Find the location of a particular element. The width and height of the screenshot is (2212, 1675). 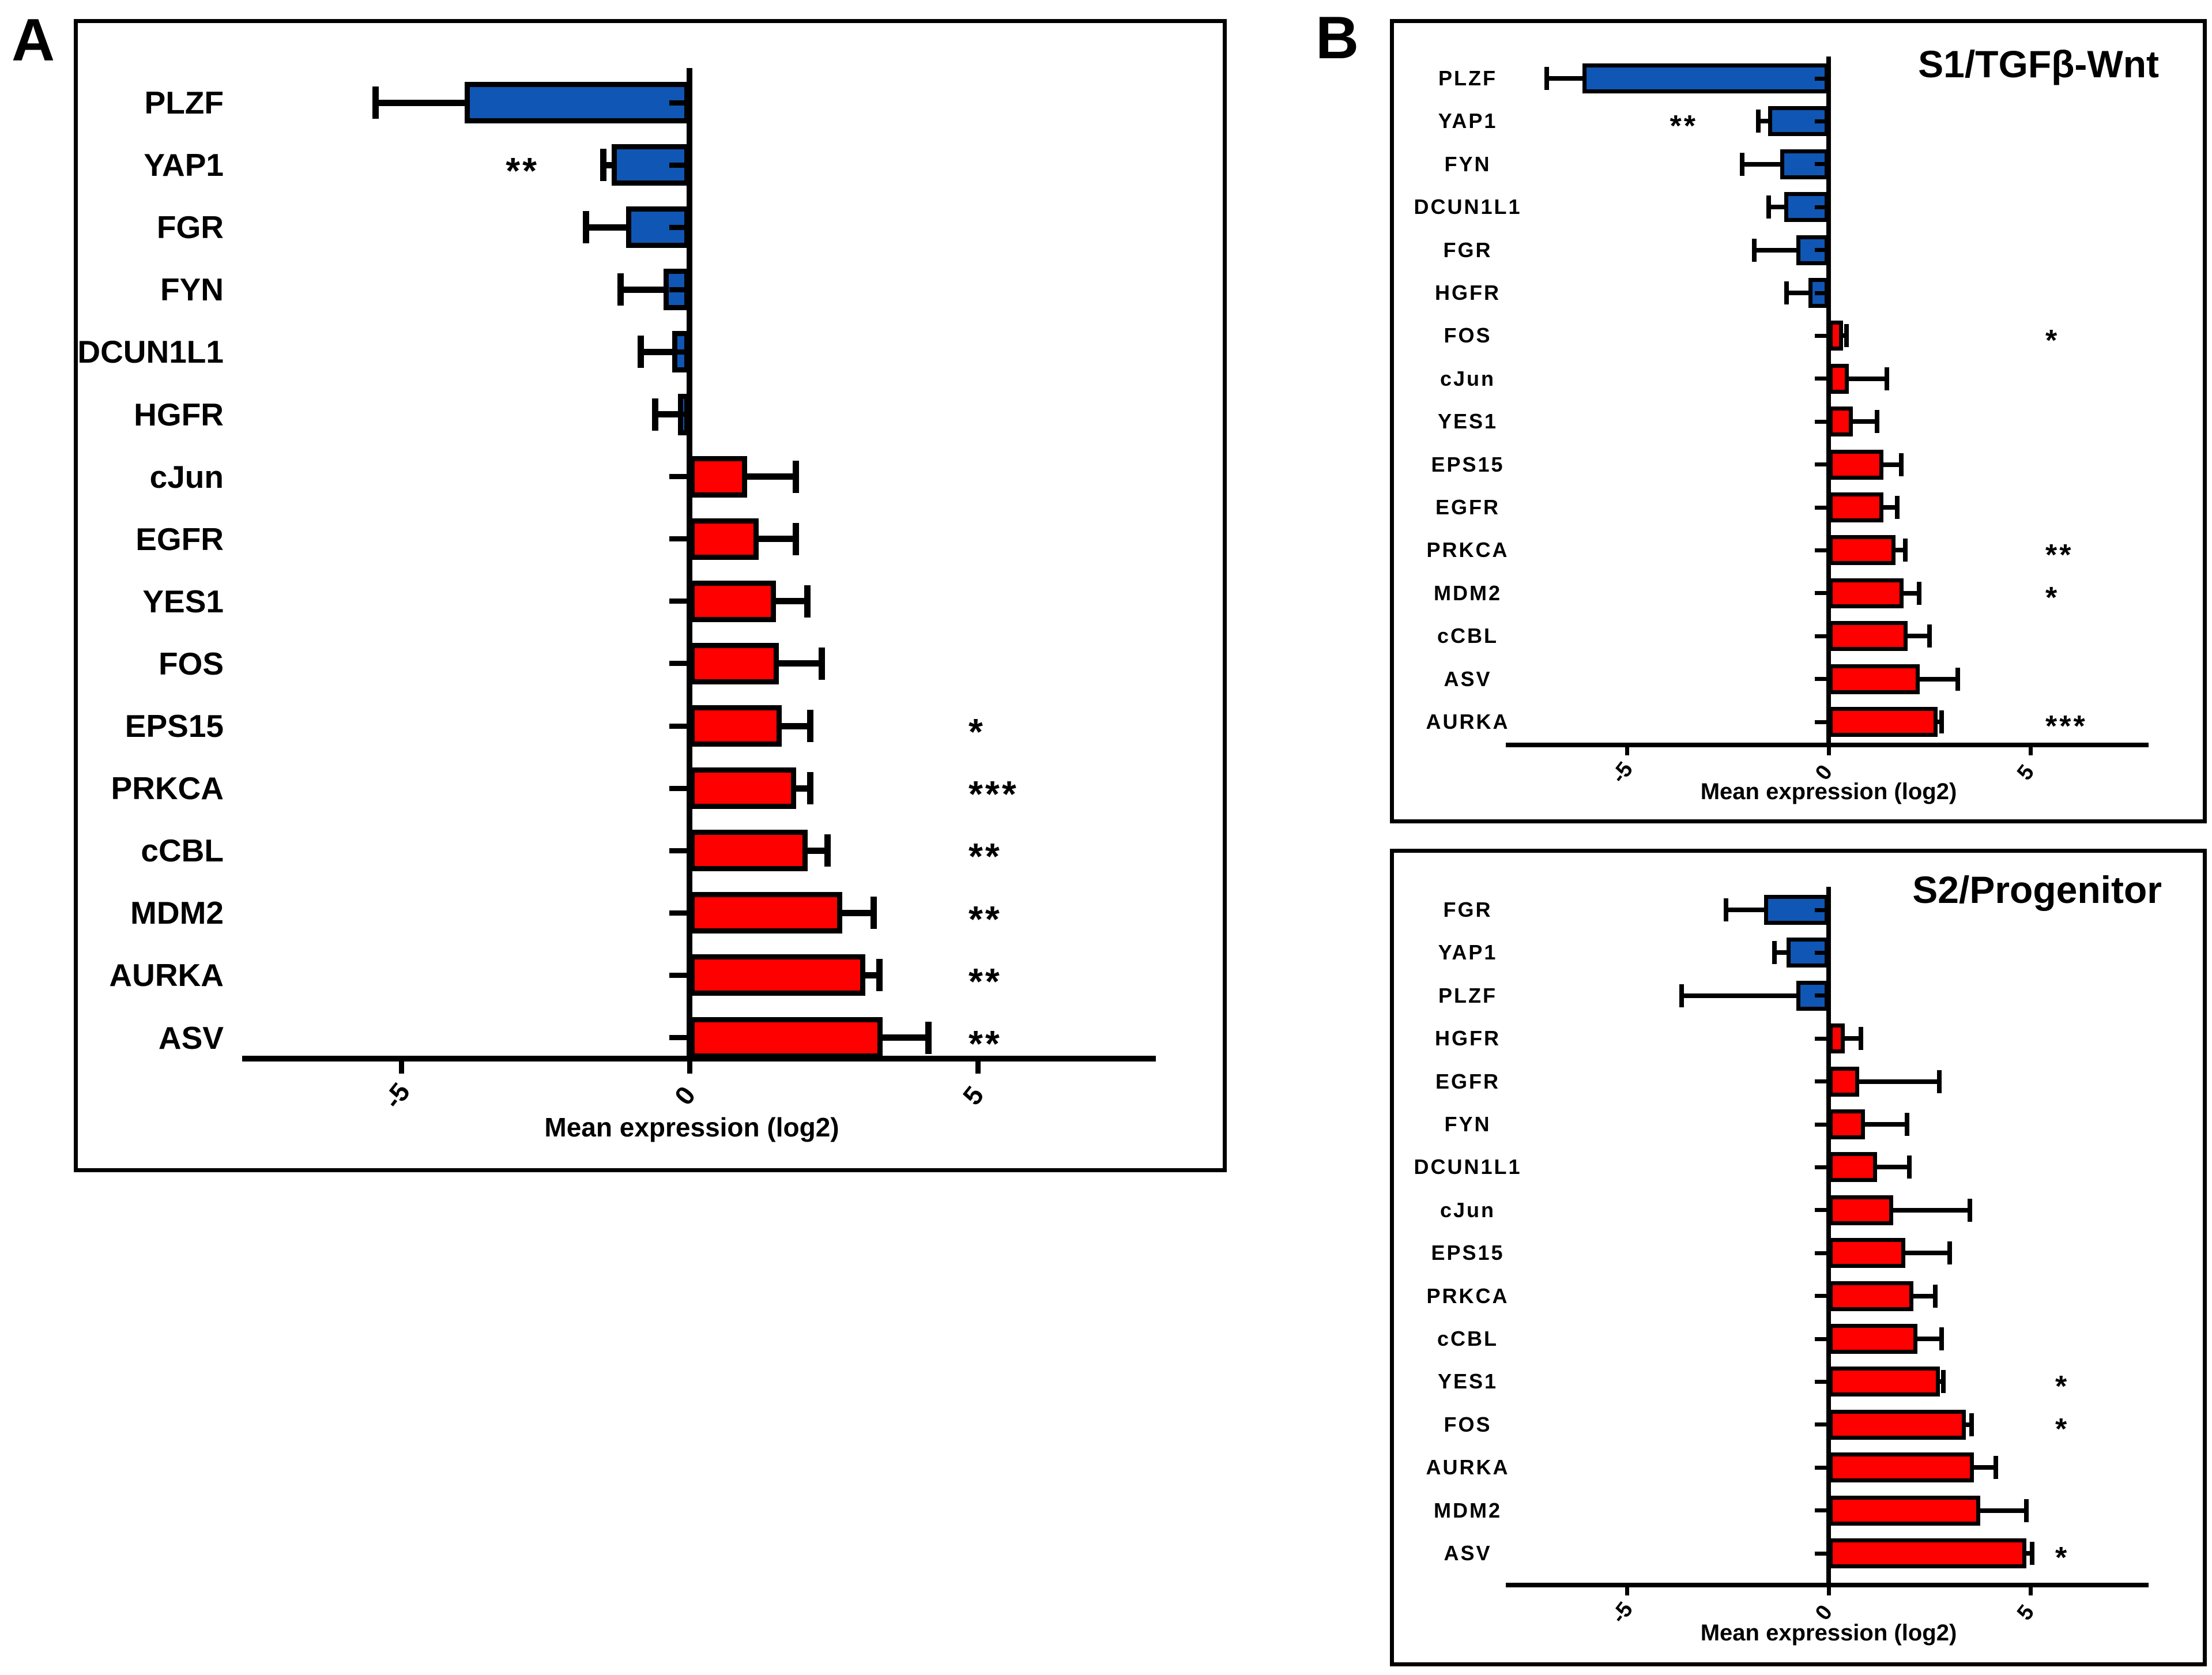

gene-label-s1-EGFR: EGFR is located at coordinates (1468, 507).